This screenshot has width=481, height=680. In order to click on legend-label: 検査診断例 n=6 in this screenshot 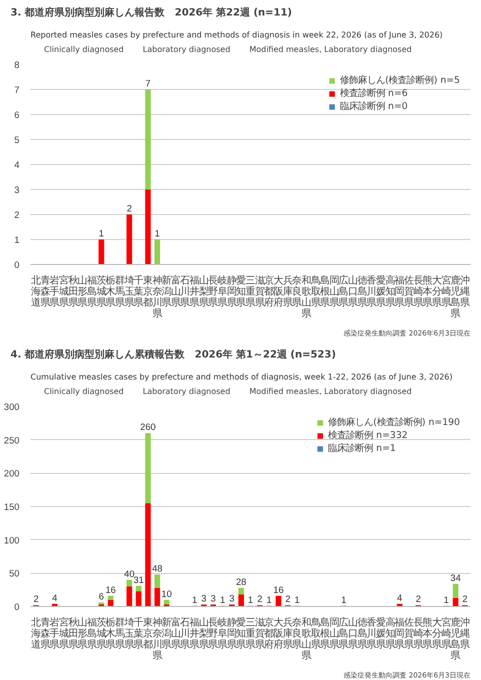, I will do `click(374, 93)`.